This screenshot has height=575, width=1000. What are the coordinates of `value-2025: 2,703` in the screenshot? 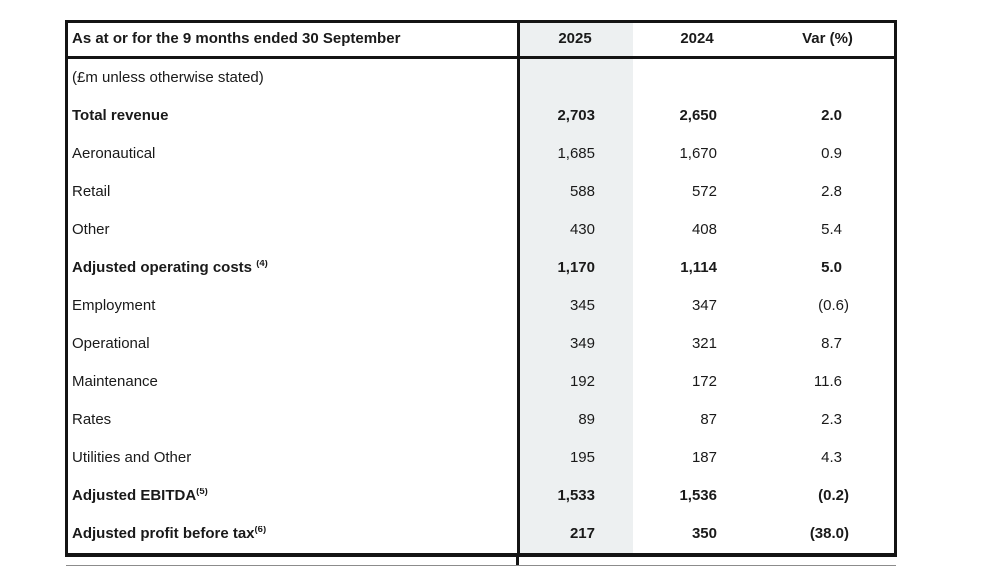 It's located at (576, 115).